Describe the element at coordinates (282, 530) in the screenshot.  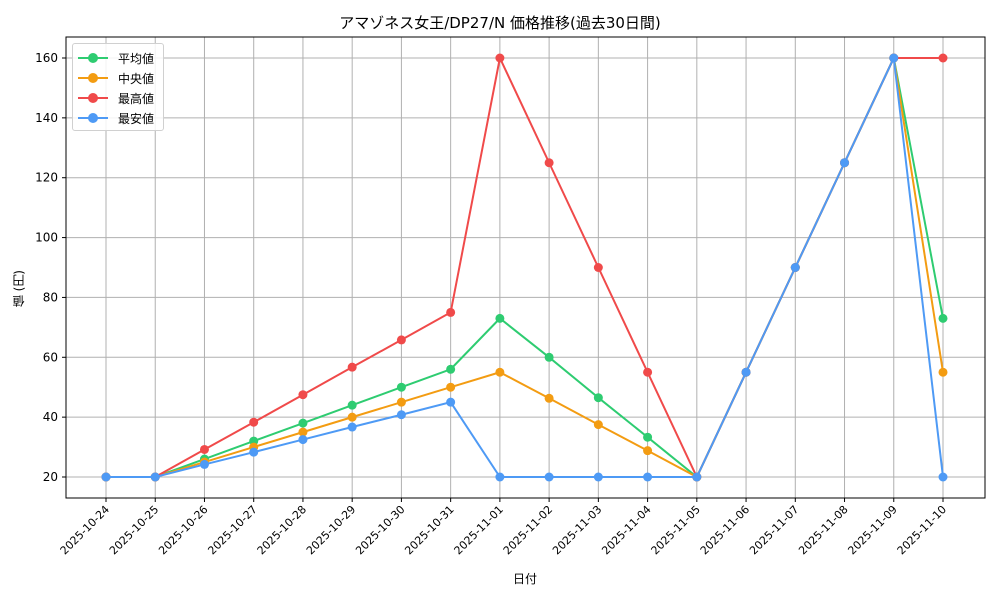
I see `x-tick-label: 2025-10-28` at that location.